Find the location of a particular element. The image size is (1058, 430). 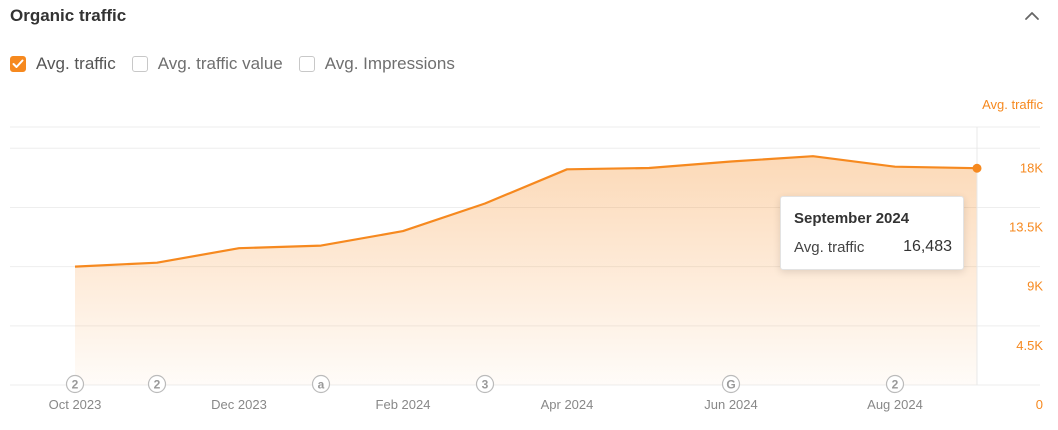

tooltip-title: September 2024 is located at coordinates (852, 218).